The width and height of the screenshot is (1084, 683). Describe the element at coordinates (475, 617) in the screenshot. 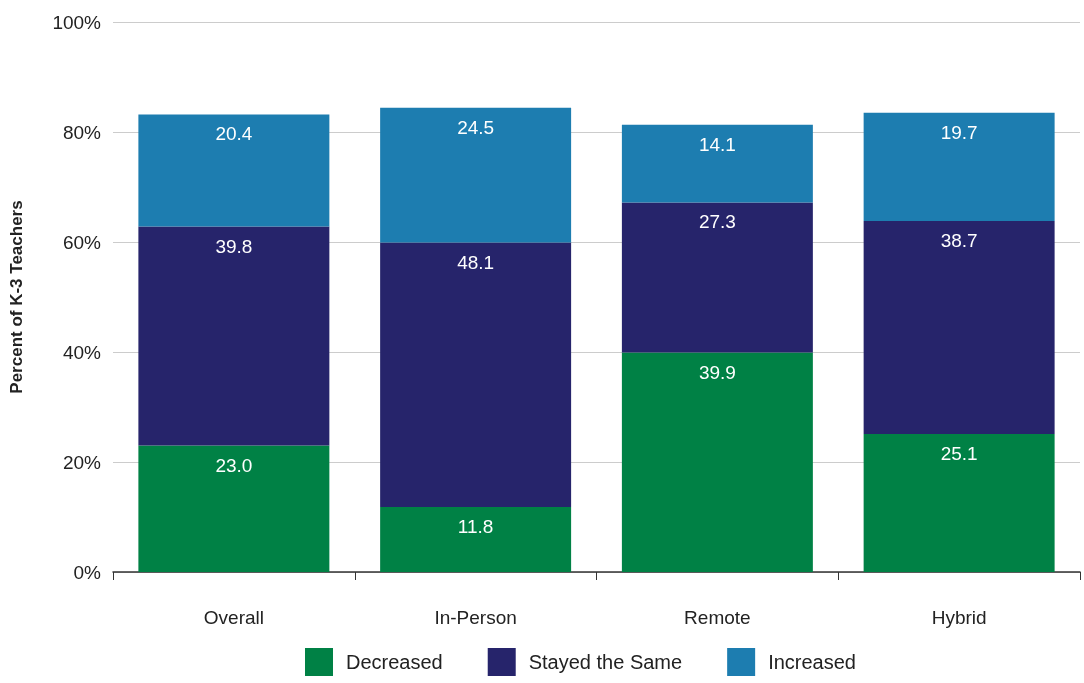

I see `x-tick-label: In-Person` at that location.